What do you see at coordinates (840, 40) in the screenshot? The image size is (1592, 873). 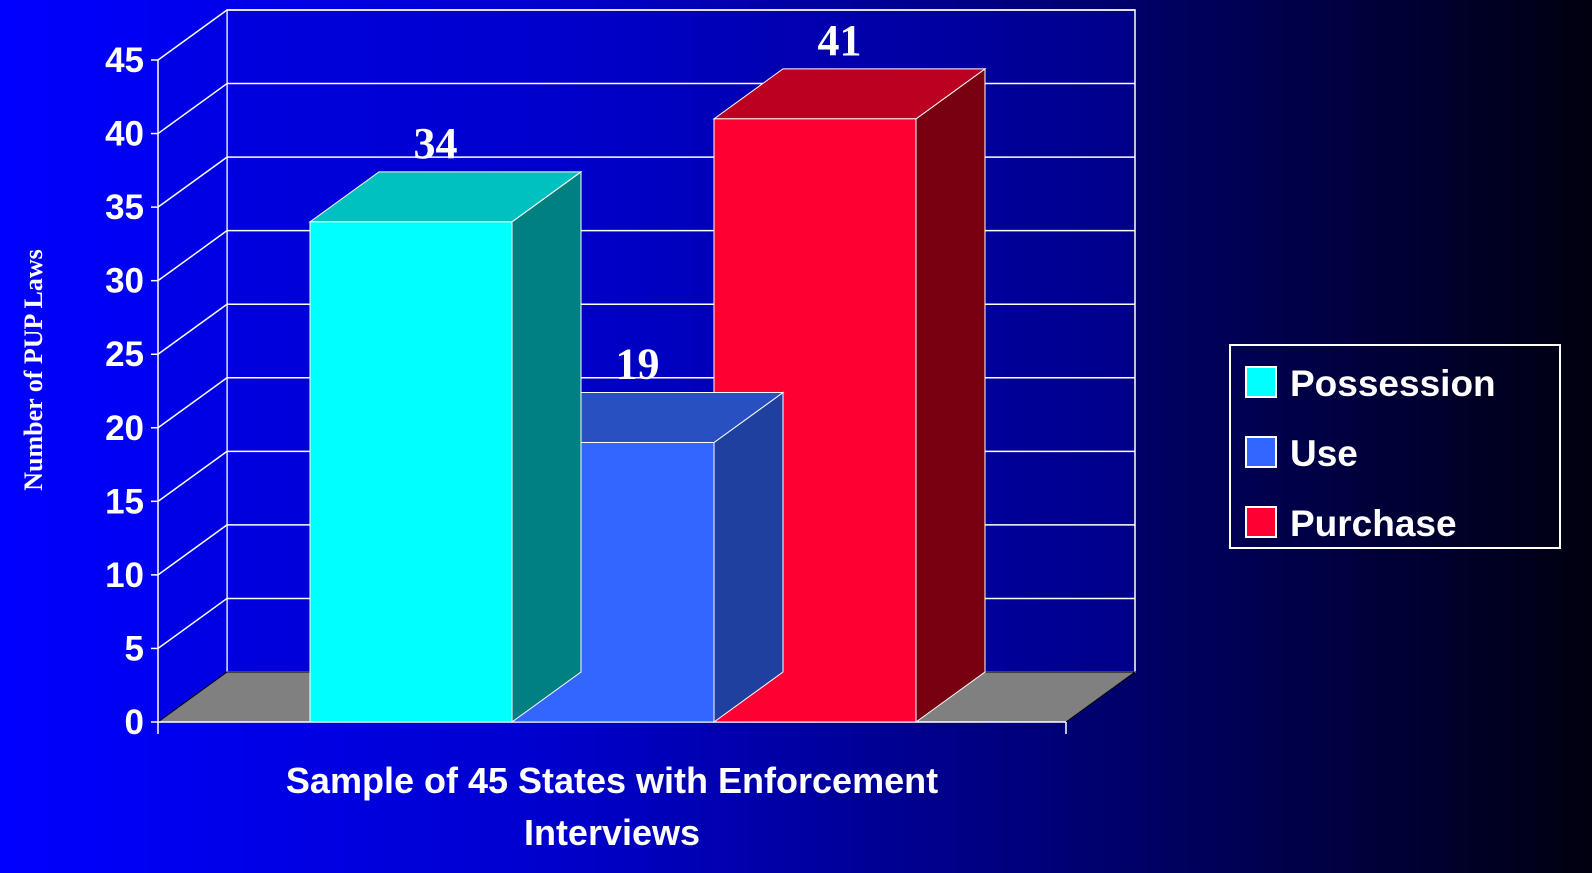 I see `data-label-purchase: 41` at bounding box center [840, 40].